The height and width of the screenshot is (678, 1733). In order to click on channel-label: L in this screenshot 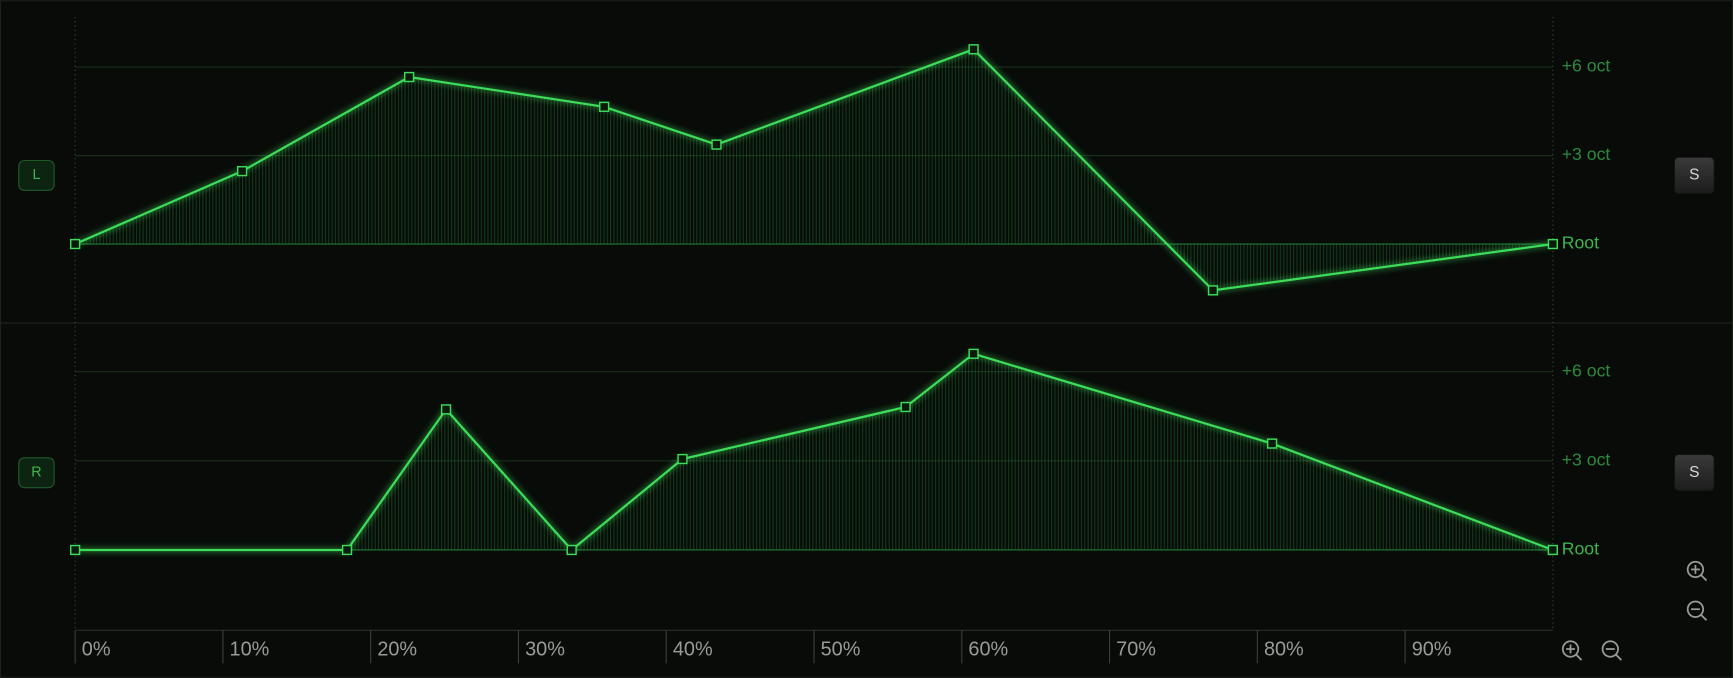, I will do `click(36, 175)`.